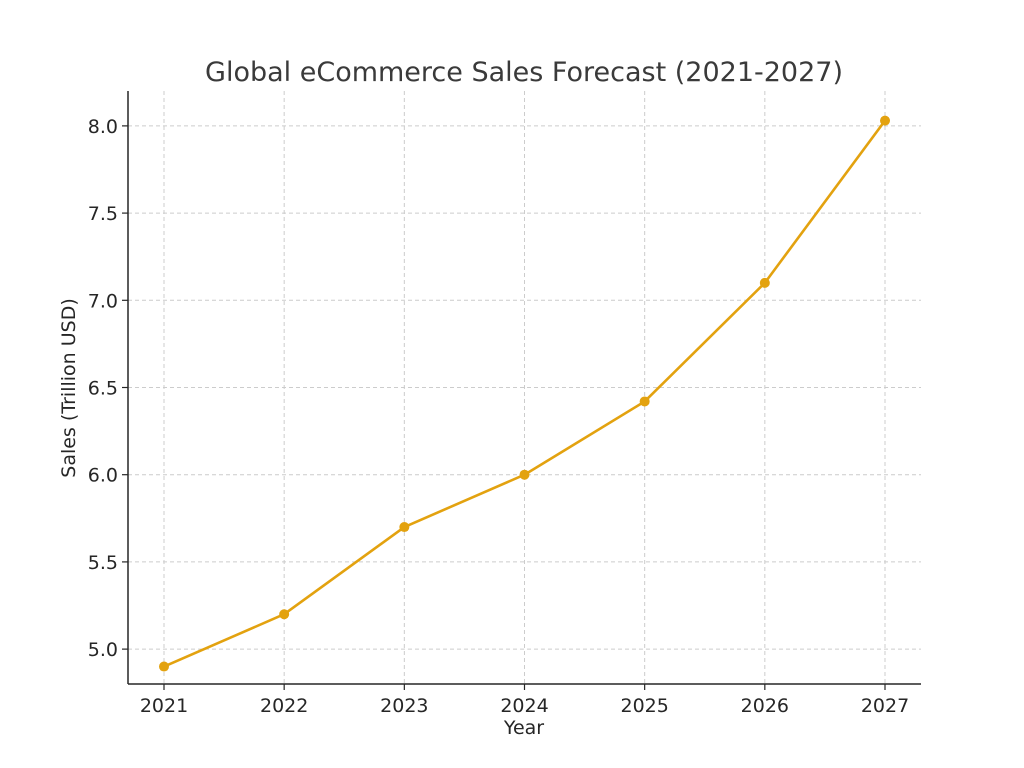 This screenshot has height=768, width=1024. What do you see at coordinates (644, 706) in the screenshot?
I see `x-tick-label: 2025` at bounding box center [644, 706].